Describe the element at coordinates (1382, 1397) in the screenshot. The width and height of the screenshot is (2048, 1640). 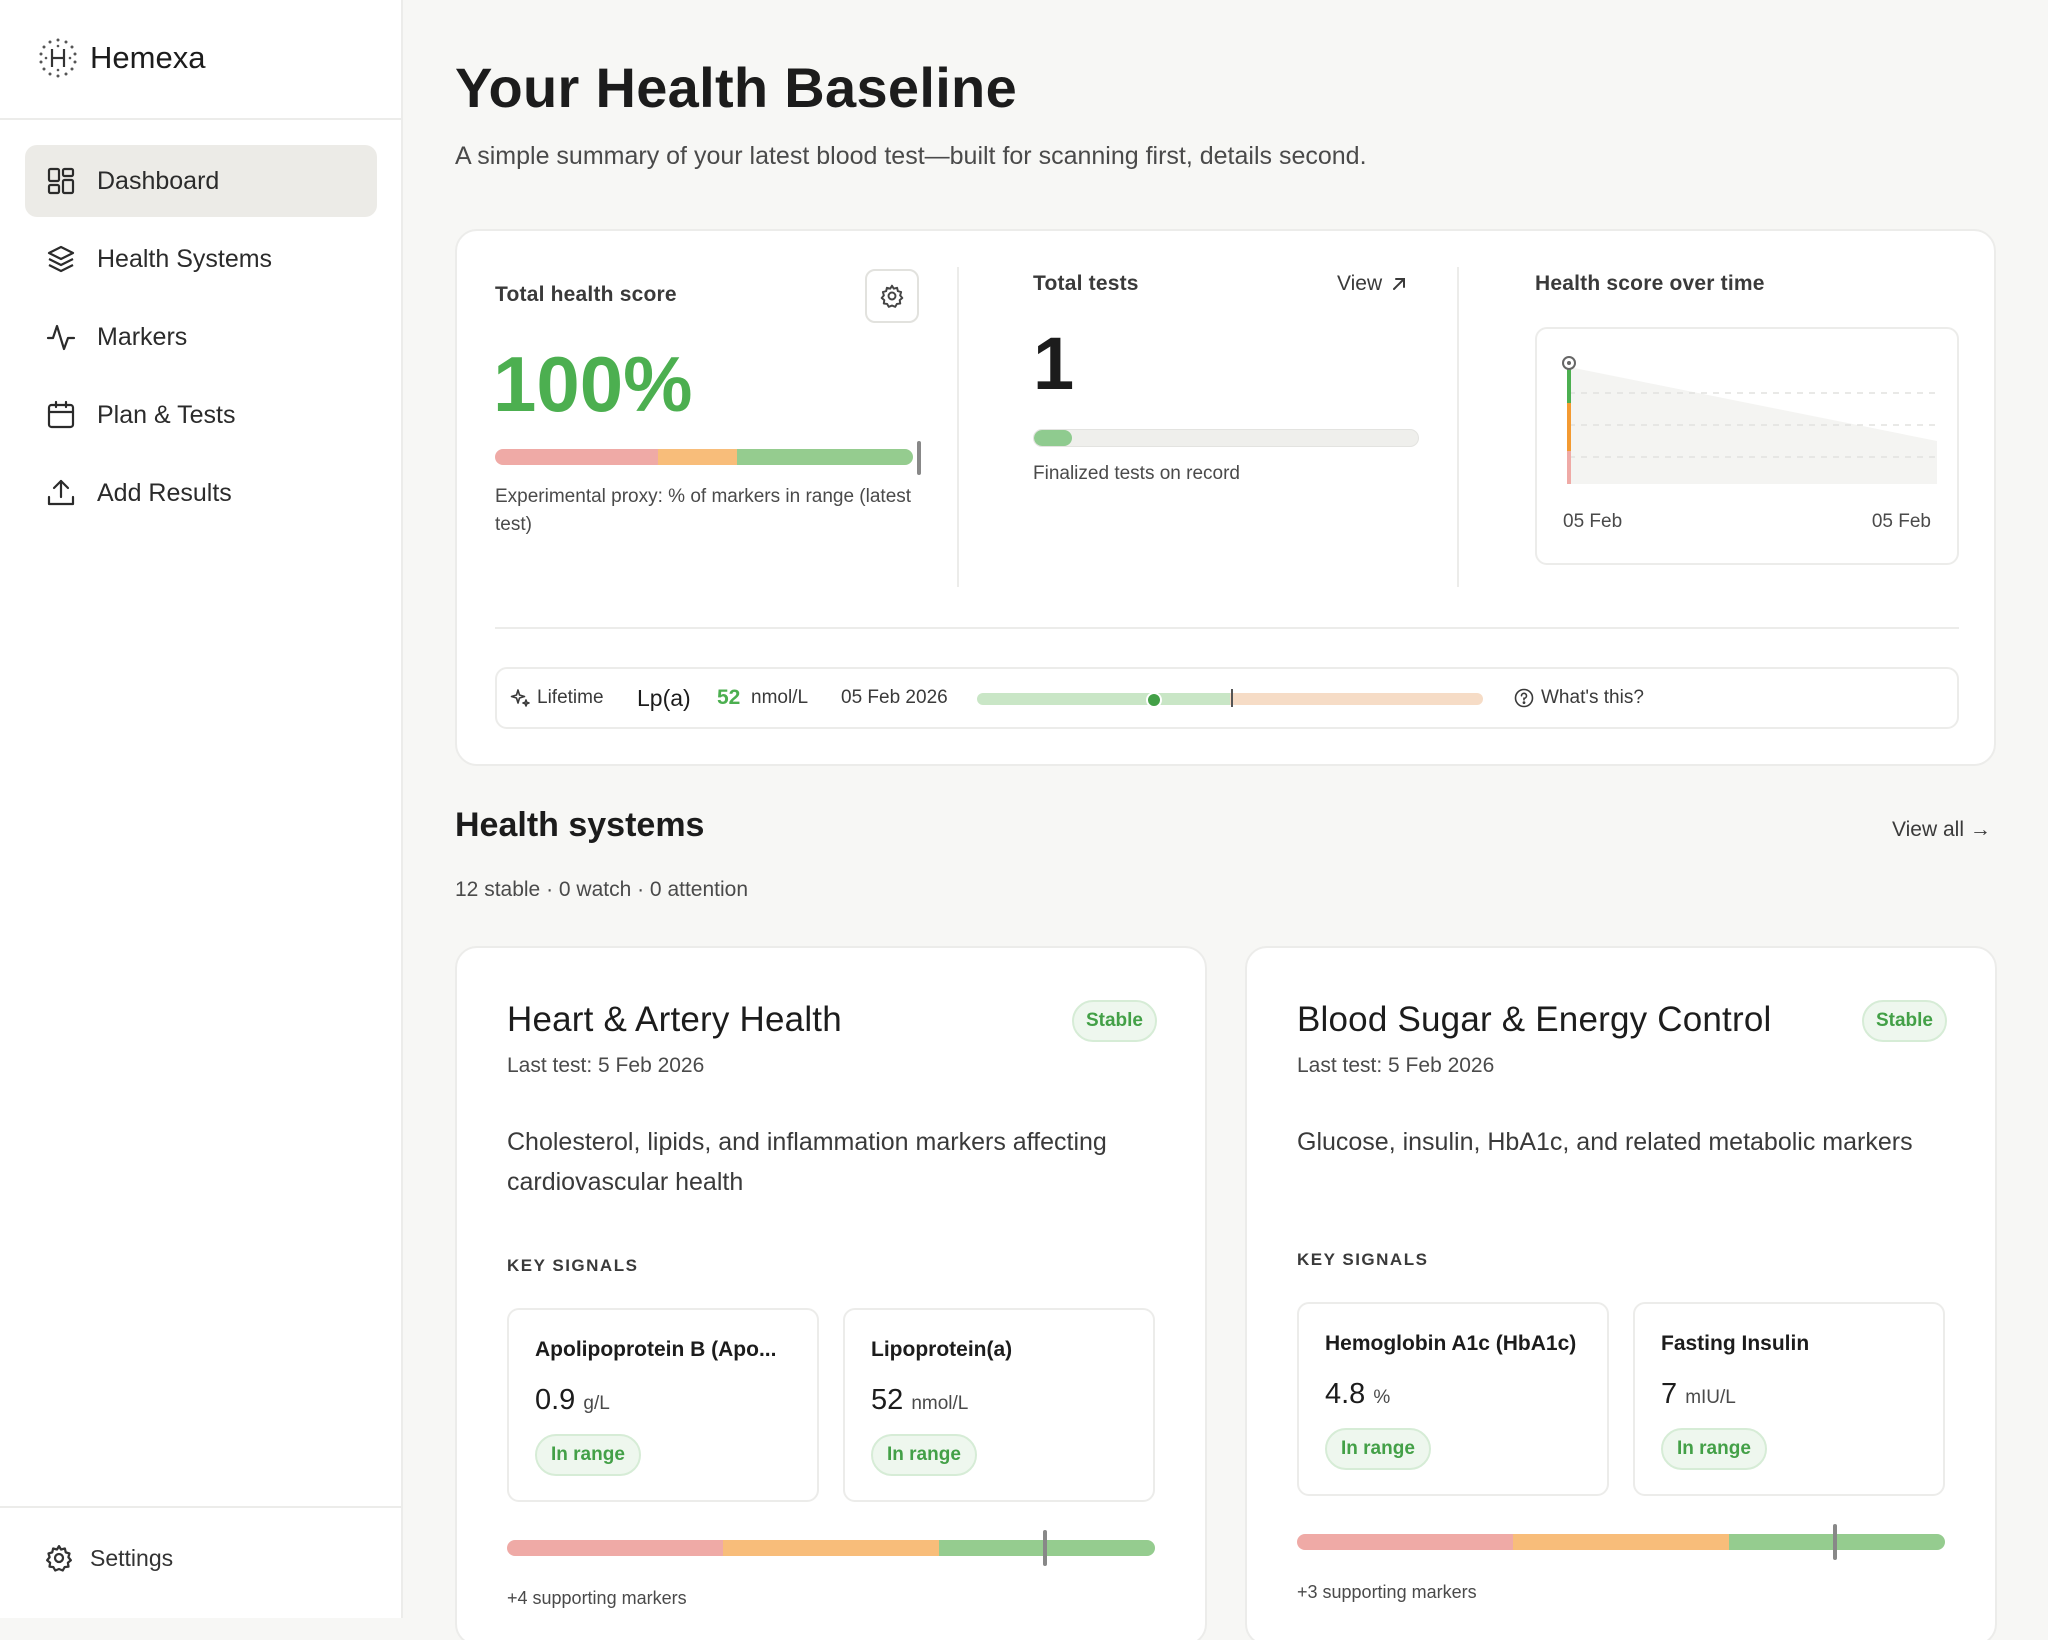
I see `signal-unit: %` at that location.